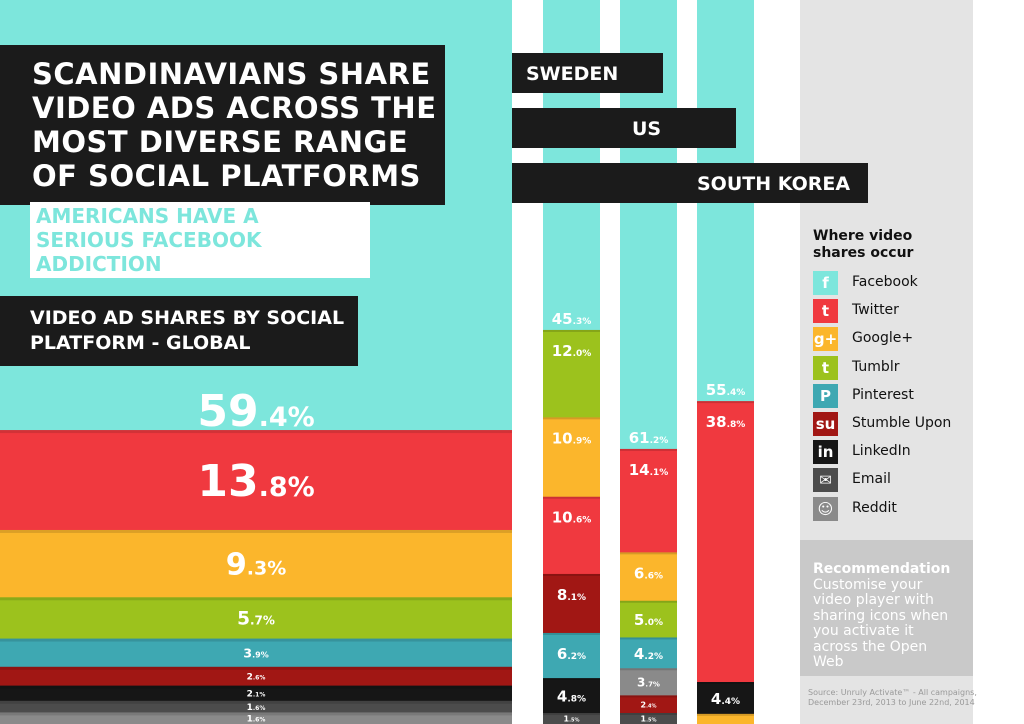  What do you see at coordinates (572, 319) in the screenshot?
I see `sweden-label-facebook: 45.3%` at bounding box center [572, 319].